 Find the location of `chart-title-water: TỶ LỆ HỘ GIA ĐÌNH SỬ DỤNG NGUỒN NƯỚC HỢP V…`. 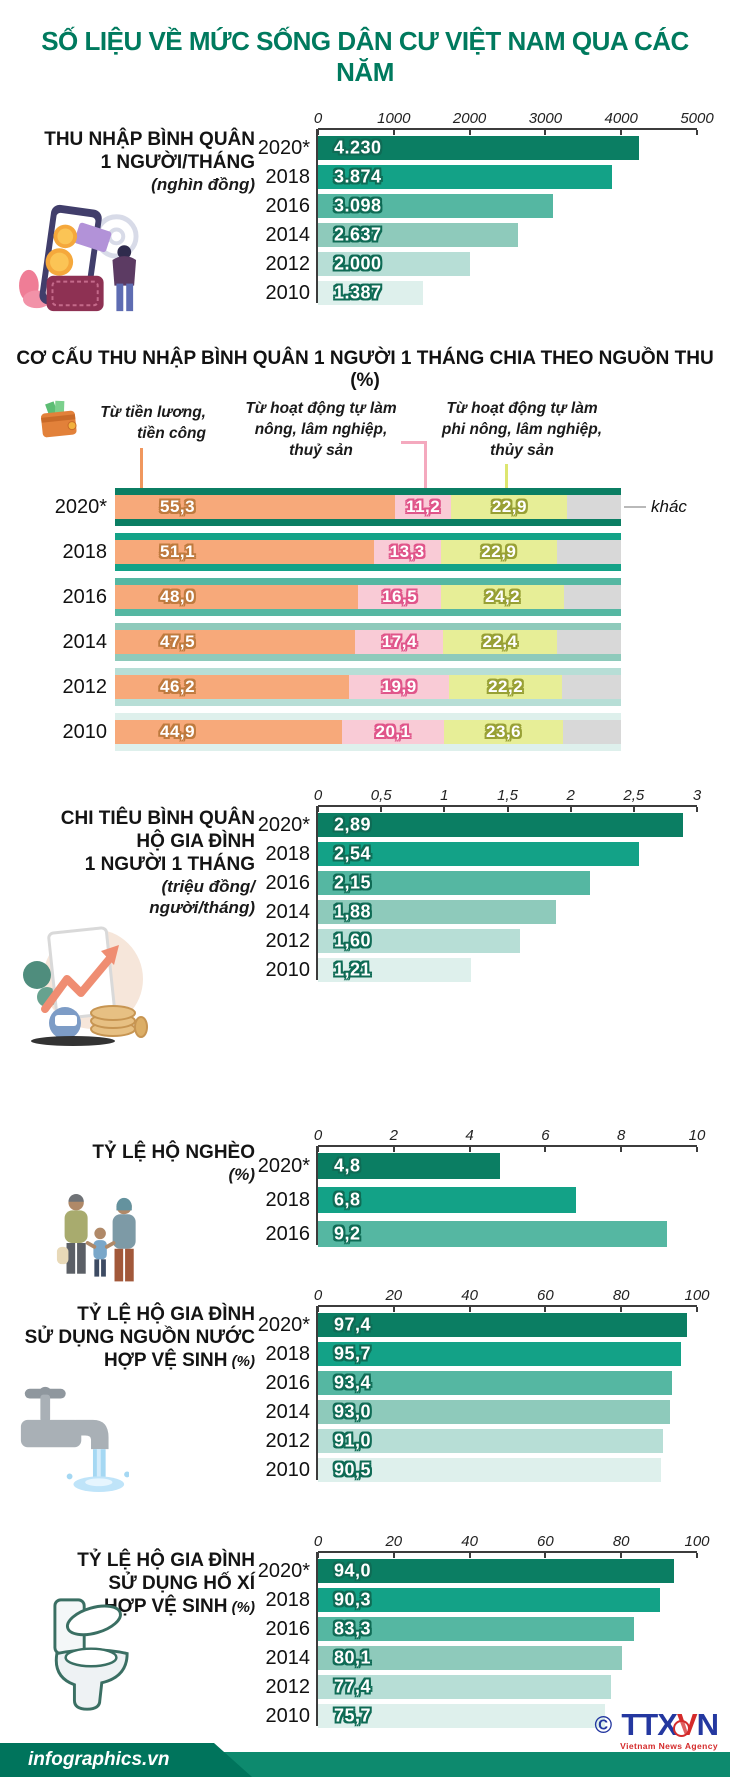

chart-title-water: TỶ LỆ HỘ GIA ĐÌNH SỬ DỤNG NGUỒN NƯỚC HỢP V… is located at coordinates (135, 1338).